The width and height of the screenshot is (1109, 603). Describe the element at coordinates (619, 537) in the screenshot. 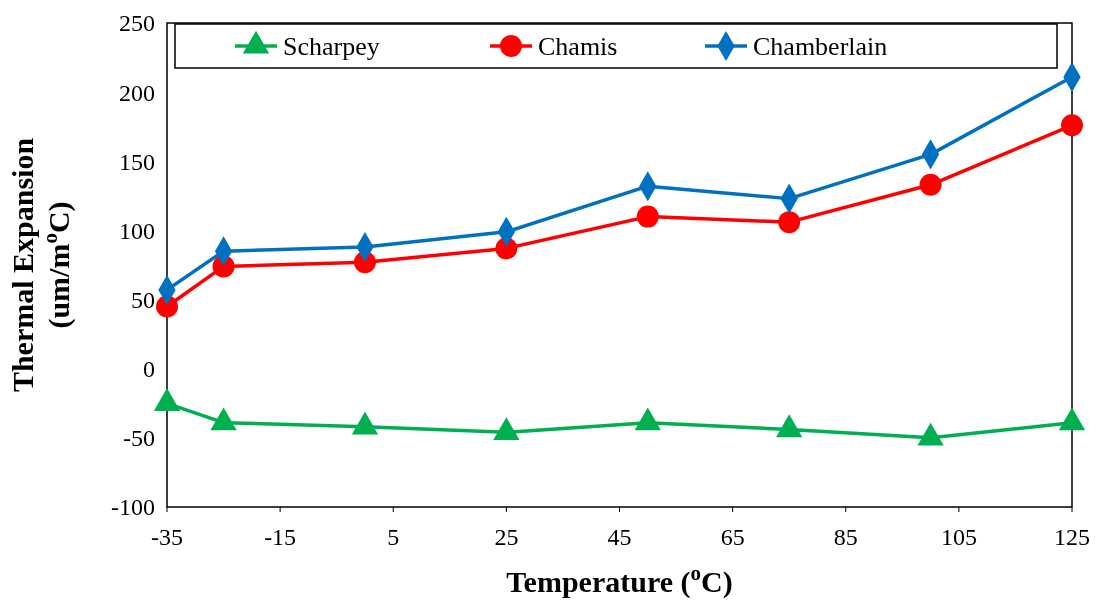

I see `x-tick-label: 45` at that location.